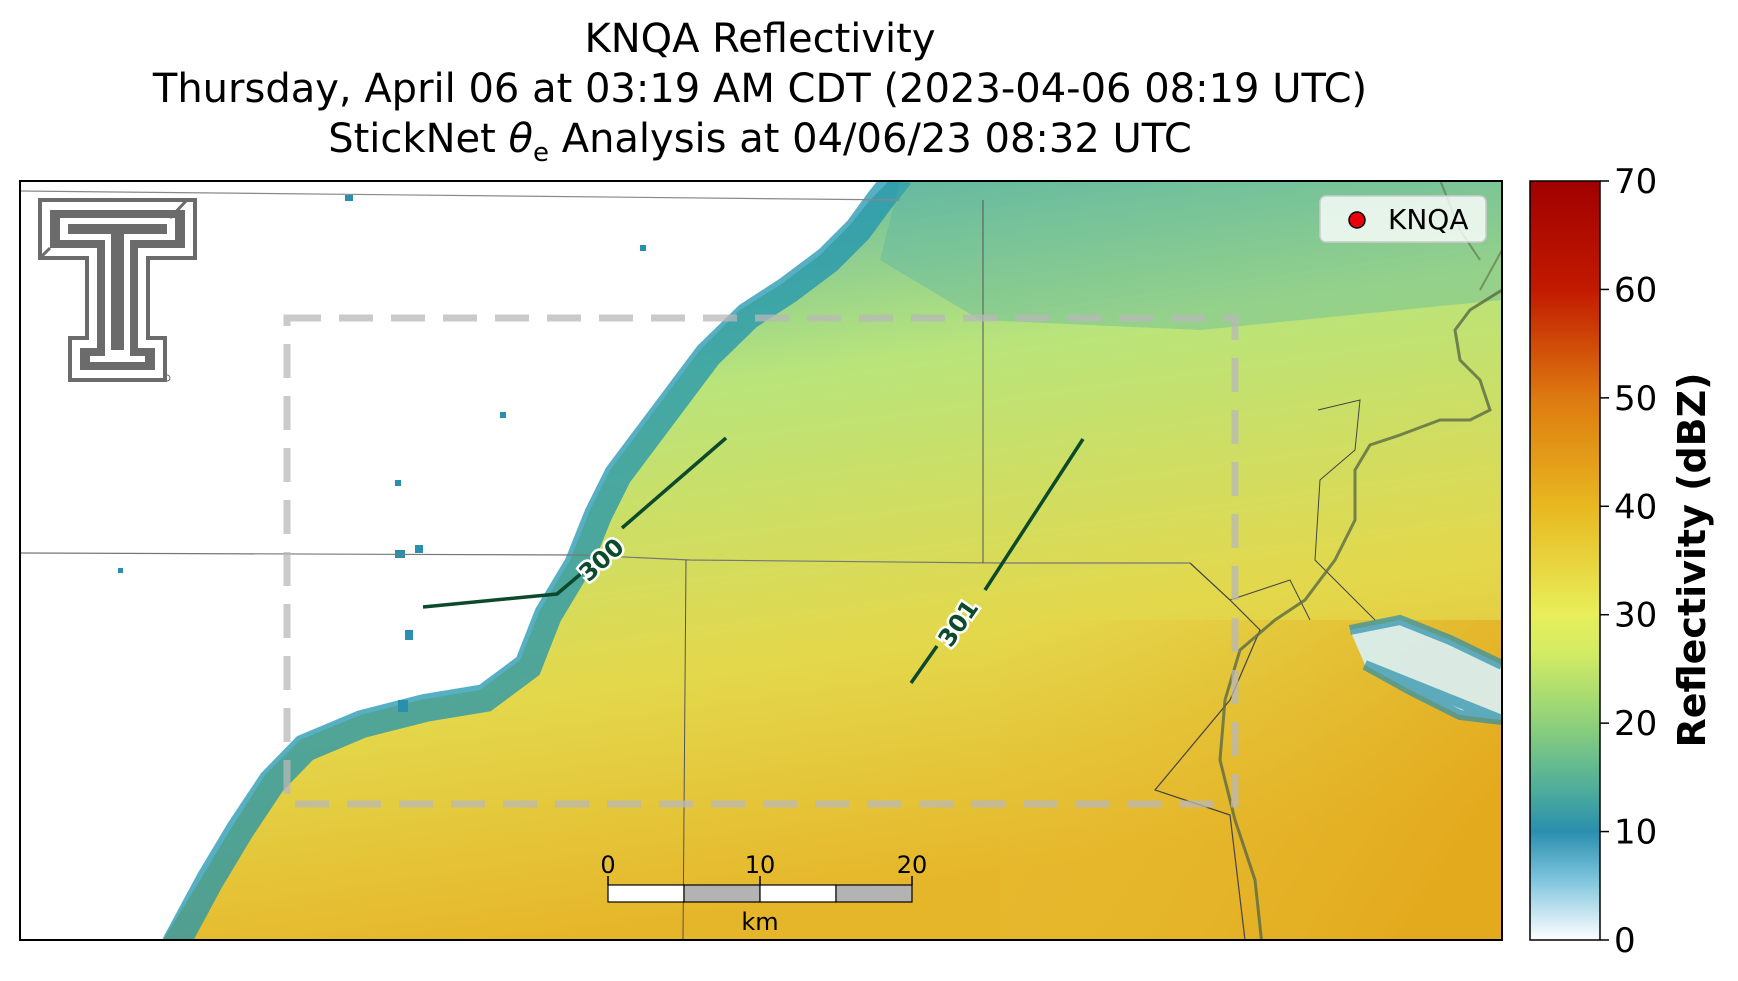 The height and width of the screenshot is (981, 1738). I want to click on theta-subscript: e, so click(540, 153).